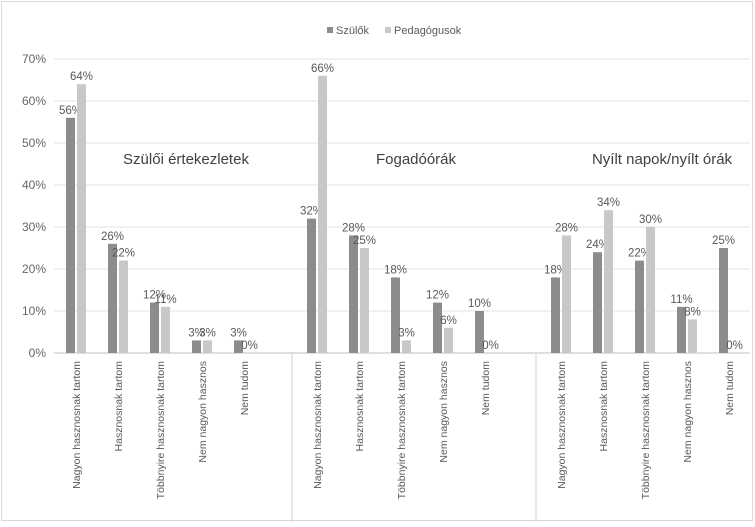  What do you see at coordinates (34, 101) in the screenshot?
I see `y-tick-label: 60%` at bounding box center [34, 101].